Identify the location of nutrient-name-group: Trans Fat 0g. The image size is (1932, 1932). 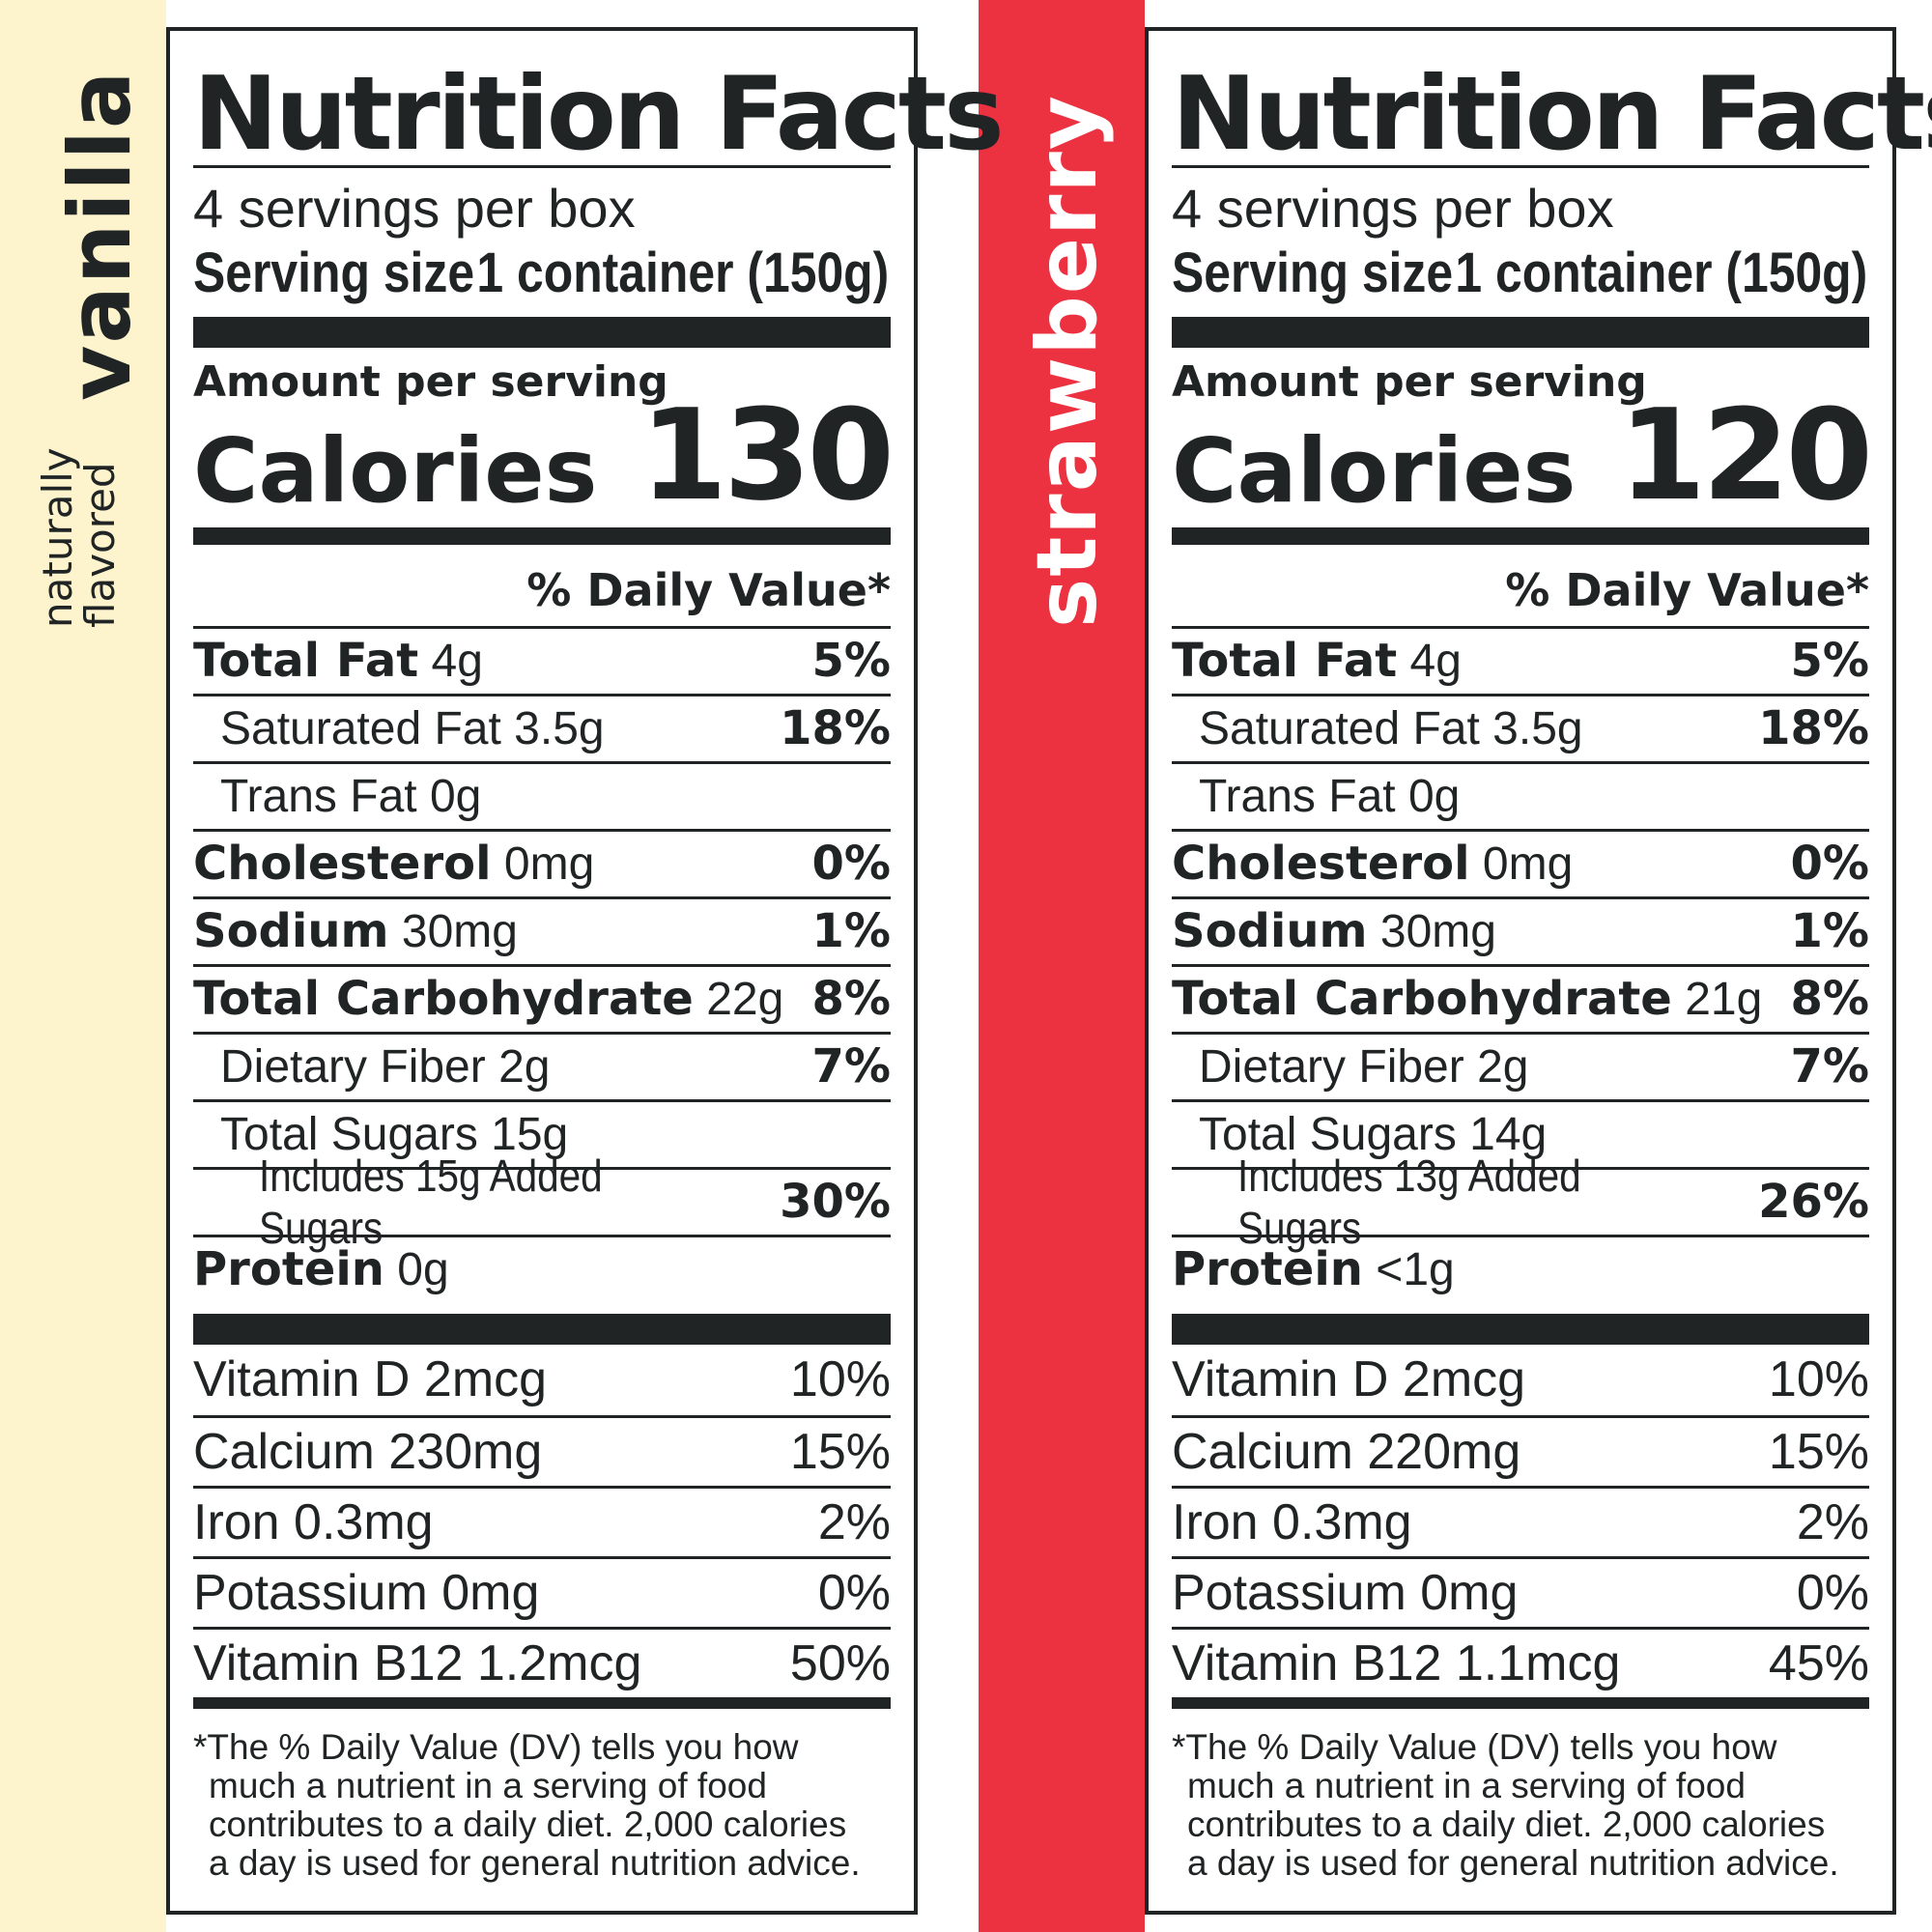
(350, 796).